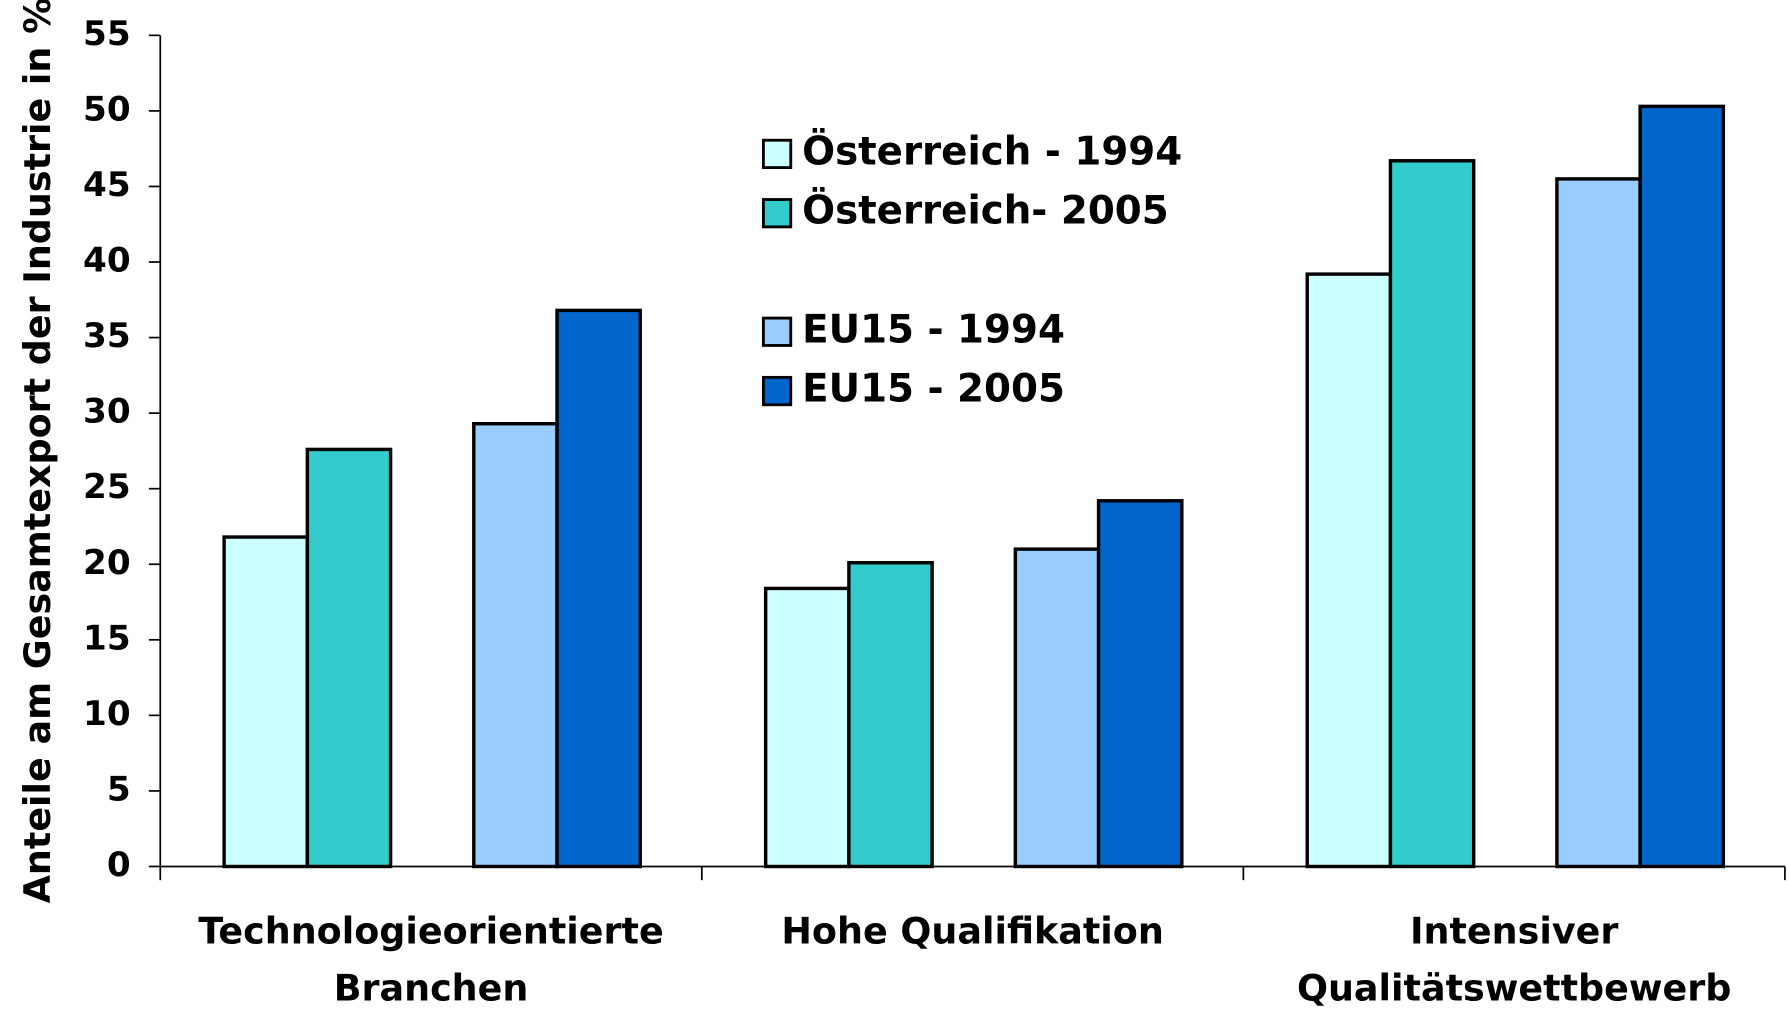 This screenshot has height=1013, width=1789. Describe the element at coordinates (107, 412) in the screenshot. I see `y-tick-label: 30` at that location.